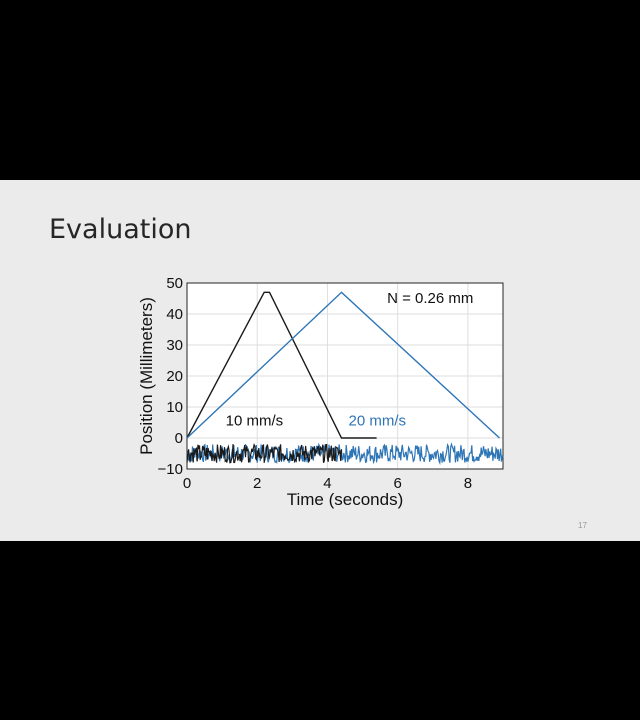  I want to click on x-tick-label: 0, so click(187, 483).